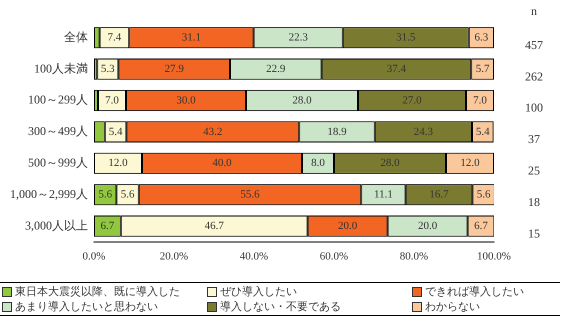 Image resolution: width=562 pixels, height=326 pixels. Describe the element at coordinates (383, 194) in the screenshot. I see `data-label: 11.1` at that location.